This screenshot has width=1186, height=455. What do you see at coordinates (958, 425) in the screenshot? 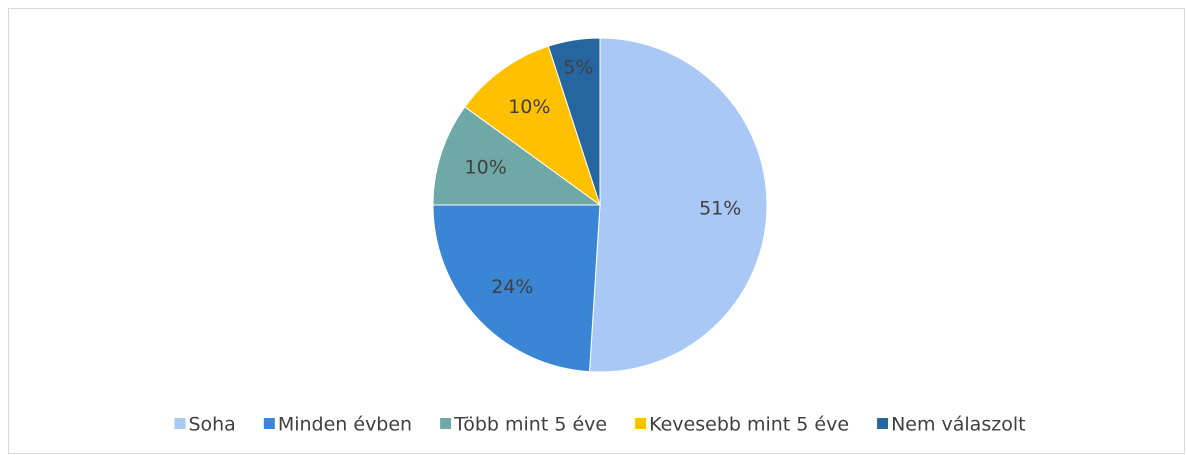
I see `legend-label: Nem válaszolt` at bounding box center [958, 425].